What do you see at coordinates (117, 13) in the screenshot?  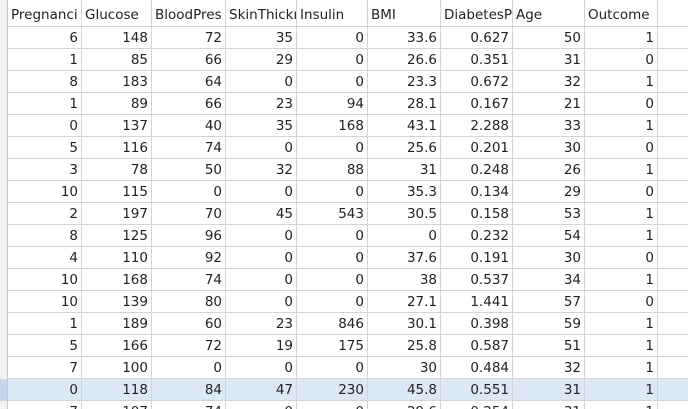 I see `column-header: Glucose` at bounding box center [117, 13].